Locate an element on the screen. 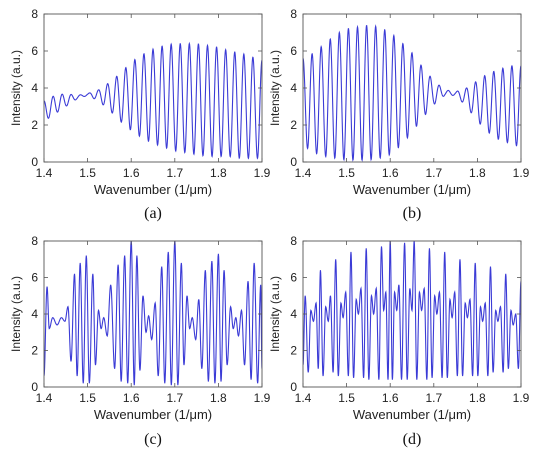 The image size is (536, 455). panel-caption: (c) is located at coordinates (153, 439).